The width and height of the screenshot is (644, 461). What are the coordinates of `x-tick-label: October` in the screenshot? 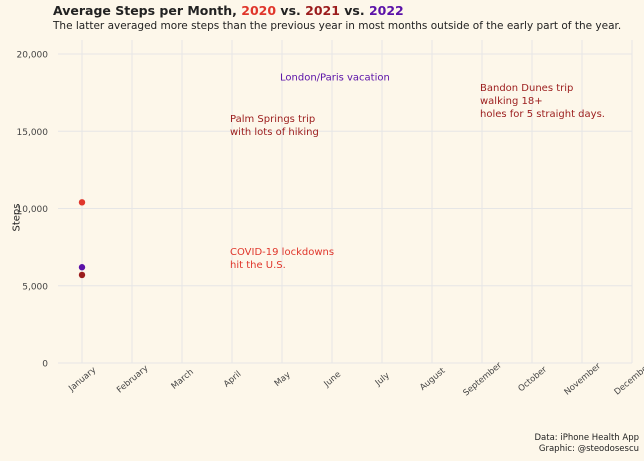 It's located at (532, 379).